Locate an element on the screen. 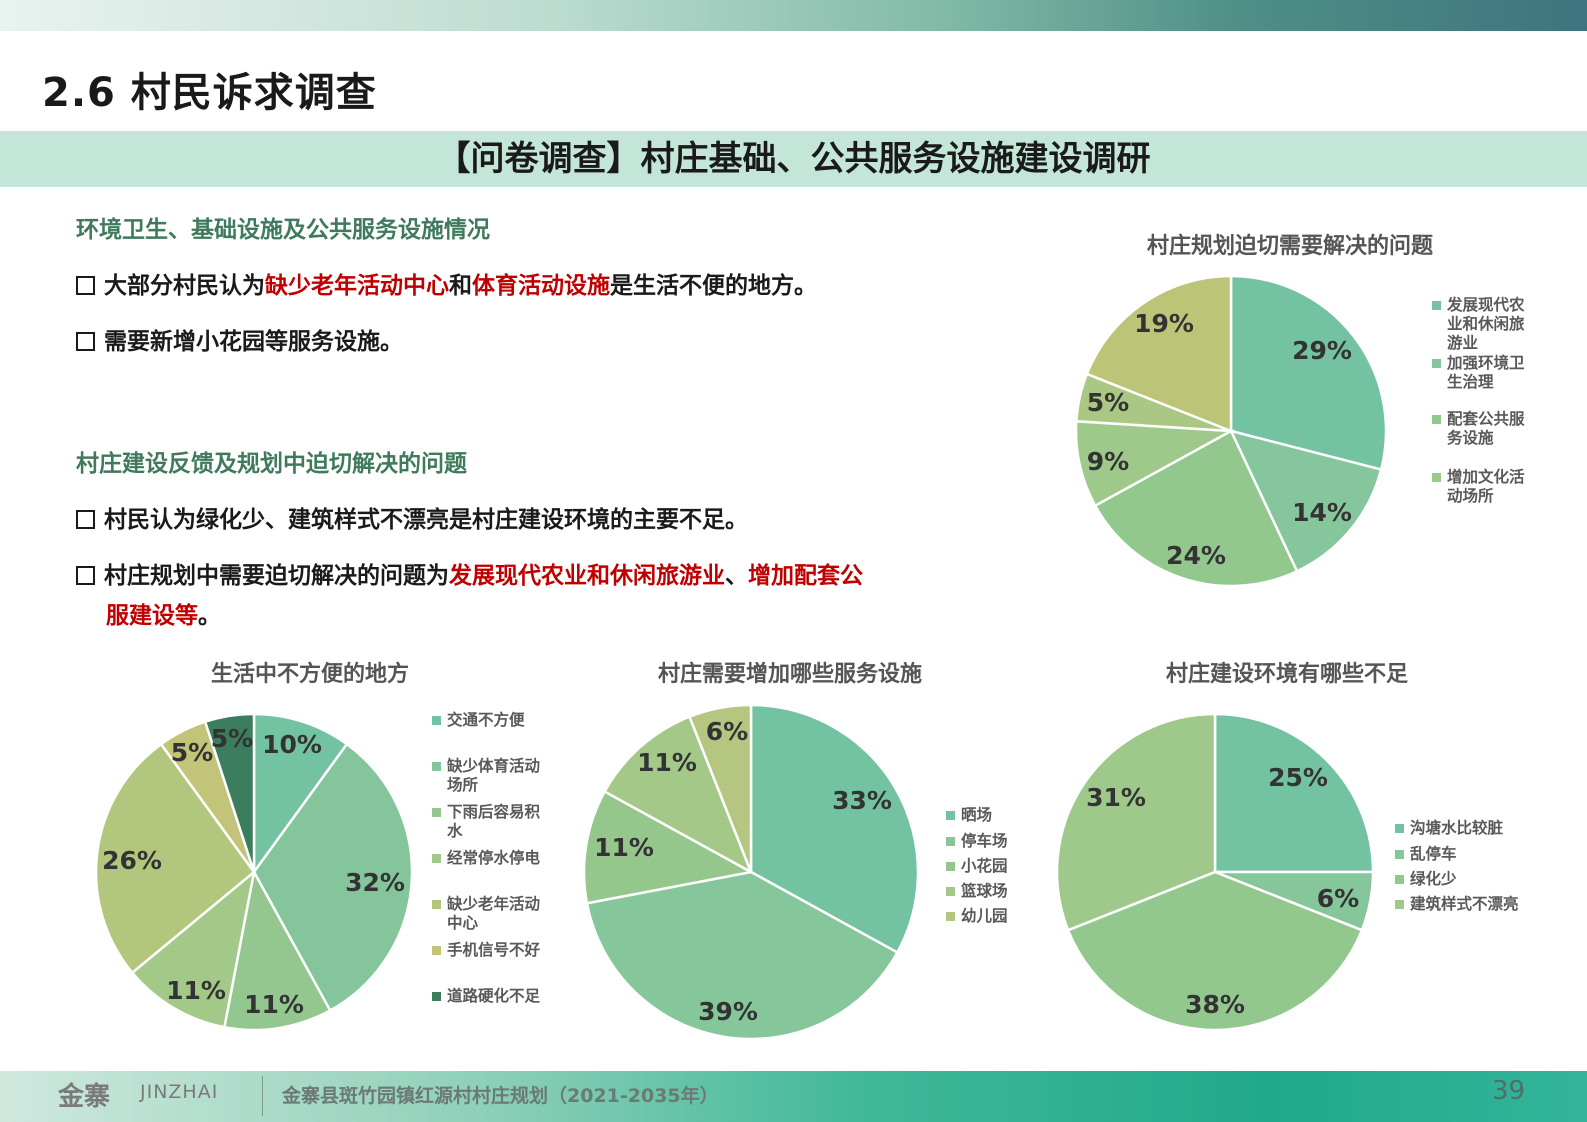  pie-1-label-3: 11% is located at coordinates (196, 990).